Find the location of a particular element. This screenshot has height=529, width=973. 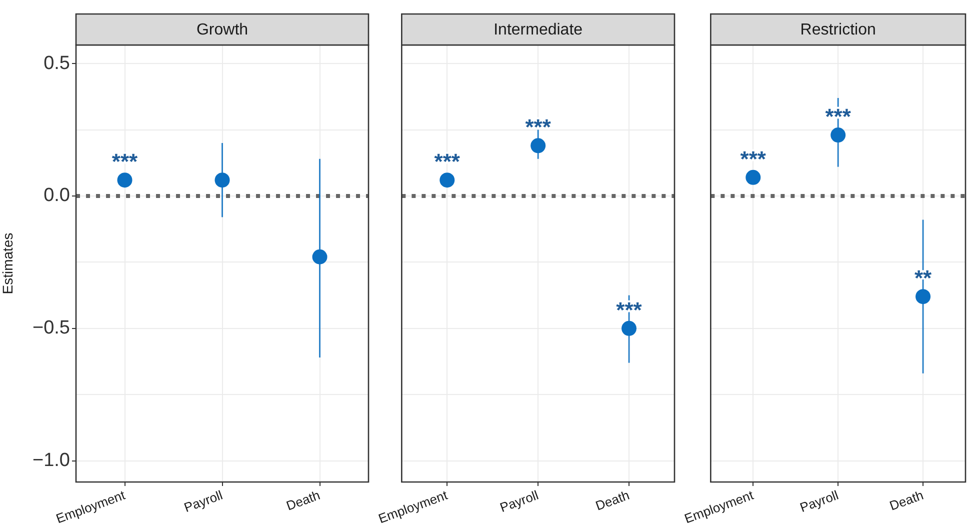

chart-title: Restriction is located at coordinates (838, 29).